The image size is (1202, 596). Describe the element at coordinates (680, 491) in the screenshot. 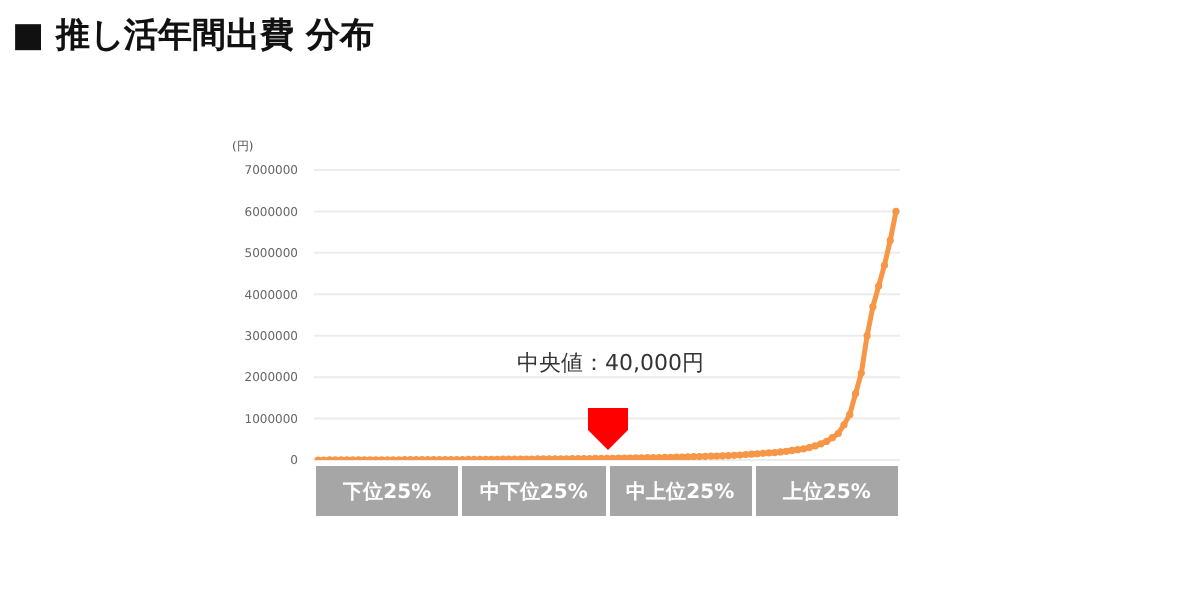

I see `text: 中上位25%` at that location.